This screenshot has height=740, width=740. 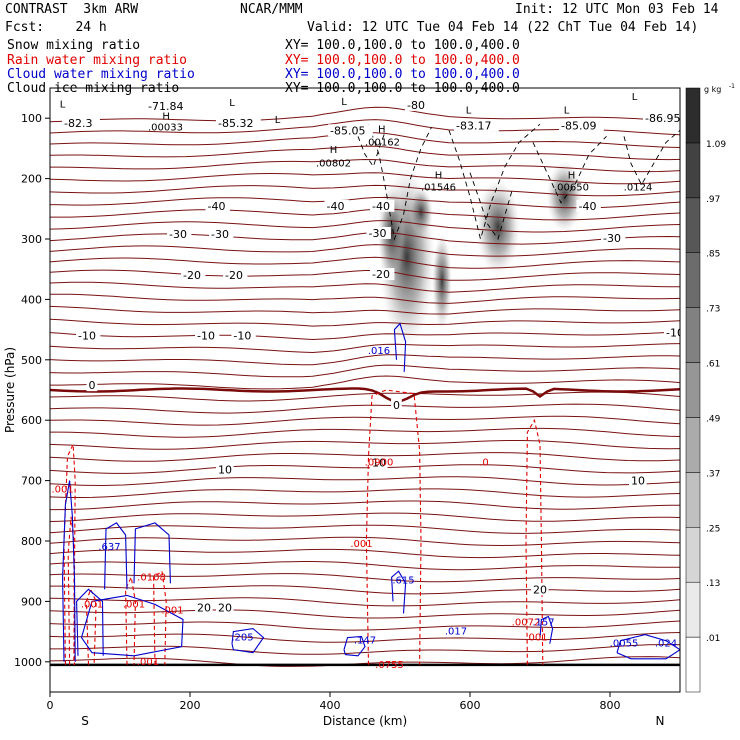 I want to click on colorbar-label-1: .13, so click(x=713, y=584).